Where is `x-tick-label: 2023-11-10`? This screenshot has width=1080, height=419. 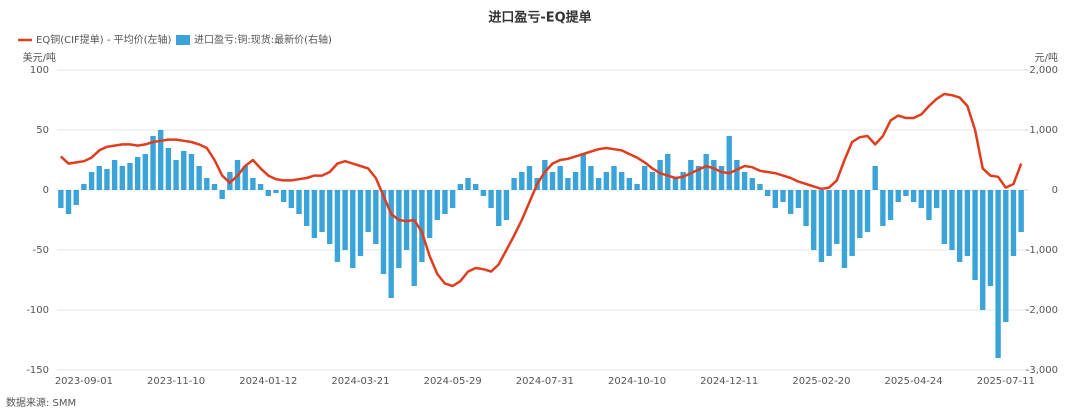
x-tick-label: 2023-11-10 is located at coordinates (176, 381).